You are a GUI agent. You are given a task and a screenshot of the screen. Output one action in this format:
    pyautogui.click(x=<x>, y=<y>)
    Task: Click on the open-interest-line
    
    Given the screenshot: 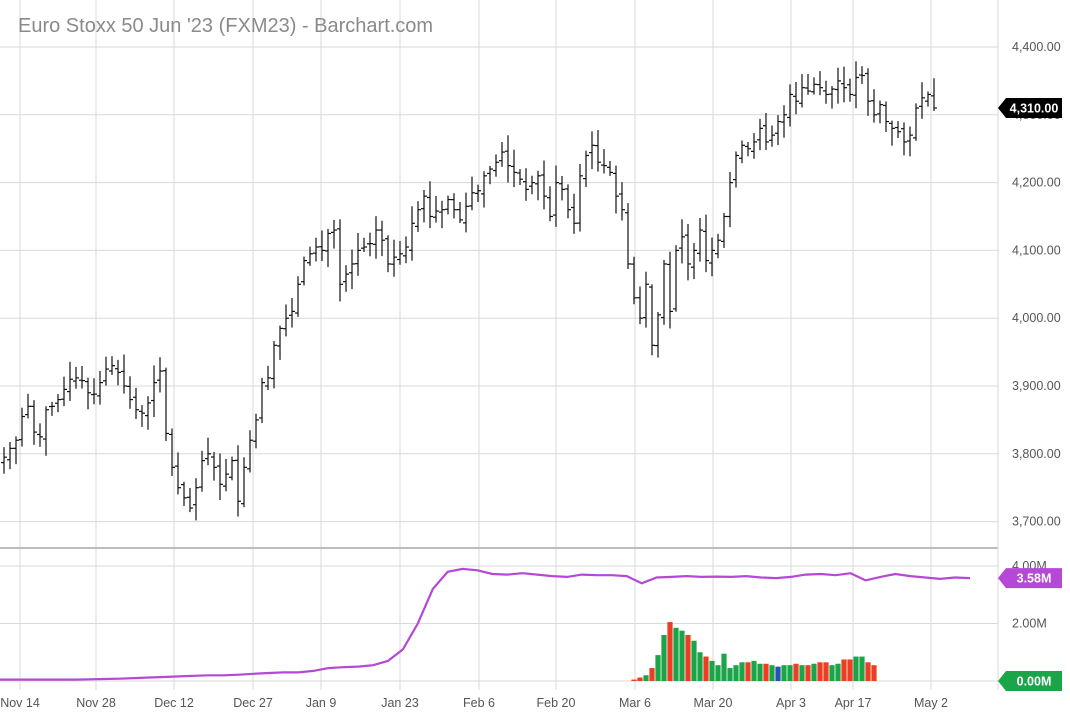 What is the action you would take?
    pyautogui.click(x=485, y=624)
    